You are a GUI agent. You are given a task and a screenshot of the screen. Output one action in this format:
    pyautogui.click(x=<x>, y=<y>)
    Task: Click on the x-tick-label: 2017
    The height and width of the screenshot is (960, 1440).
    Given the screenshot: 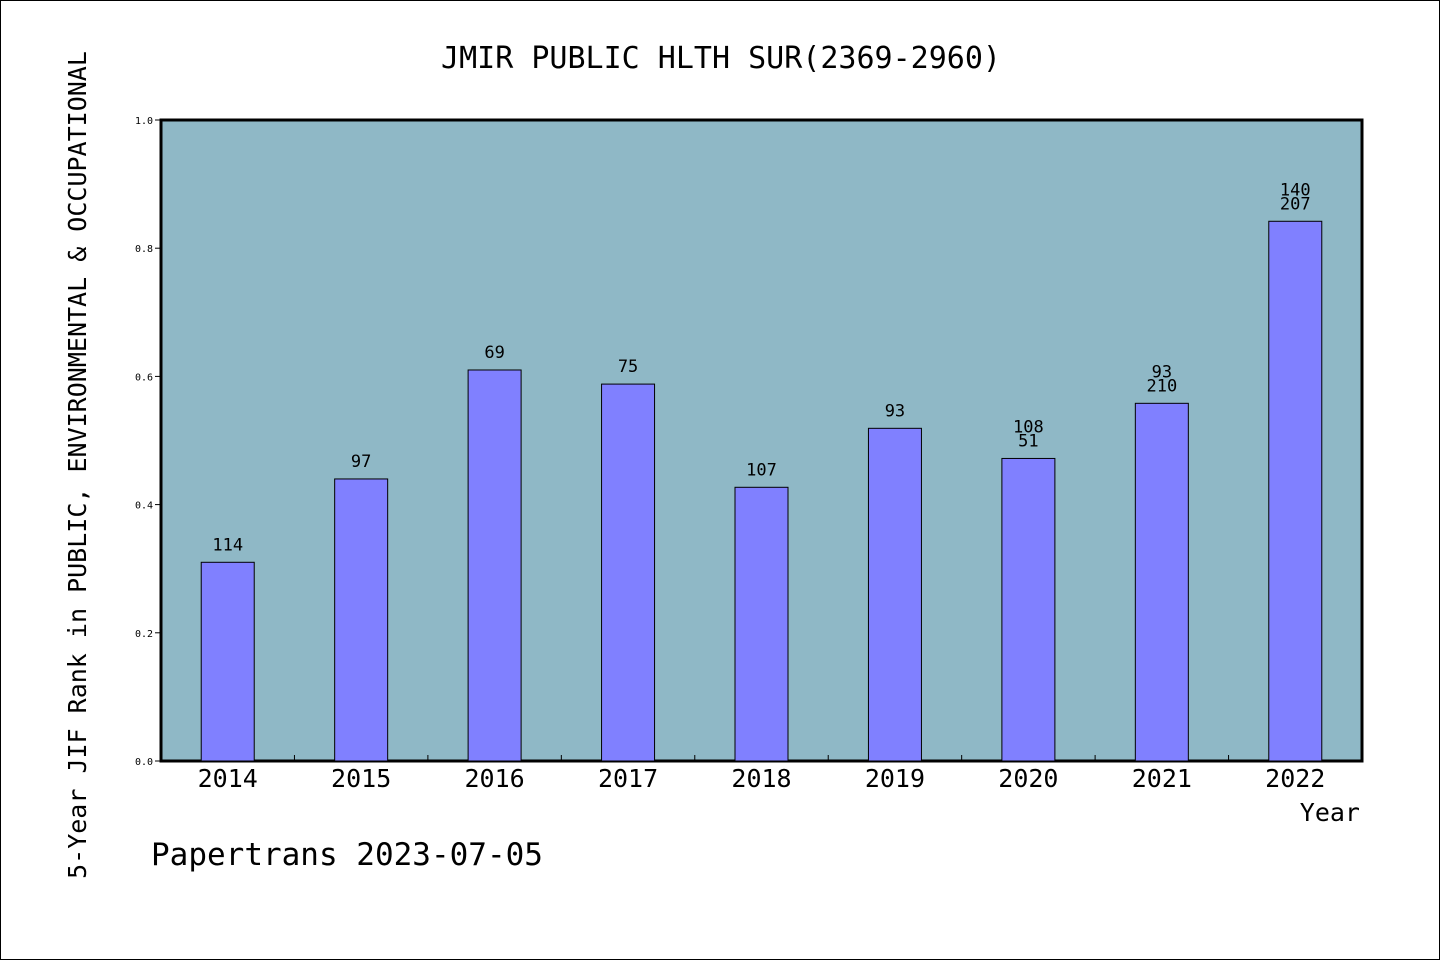 What is the action you would take?
    pyautogui.click(x=628, y=778)
    